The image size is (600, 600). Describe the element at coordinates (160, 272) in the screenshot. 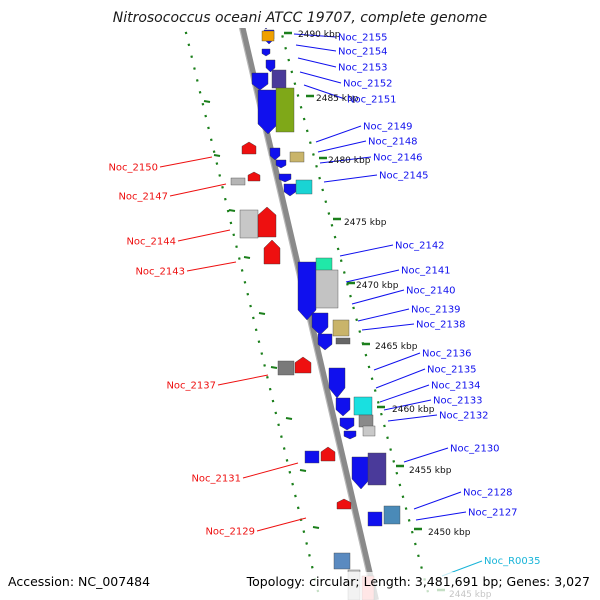

I see `gene-label-reverse: Noc_2143` at that location.